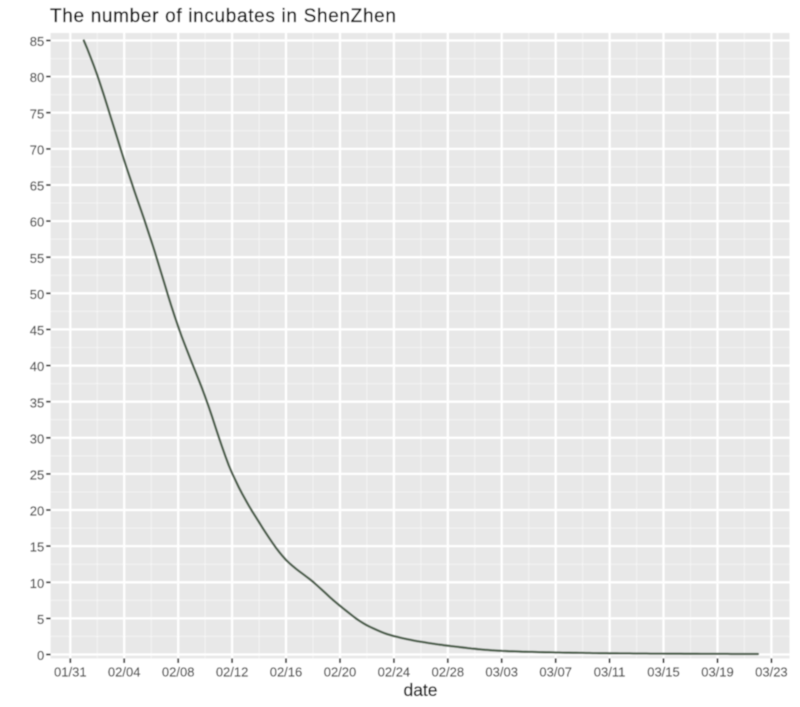  Describe the element at coordinates (232, 672) in the screenshot. I see `svg-text: 02/12` at that location.